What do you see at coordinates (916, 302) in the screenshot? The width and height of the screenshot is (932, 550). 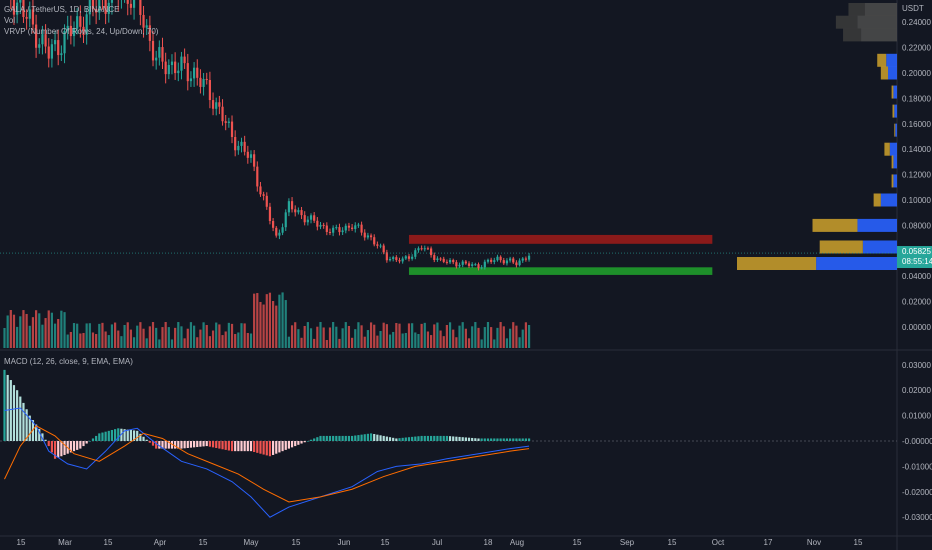 I see `price-tick-label: 0.02000` at bounding box center [916, 302].